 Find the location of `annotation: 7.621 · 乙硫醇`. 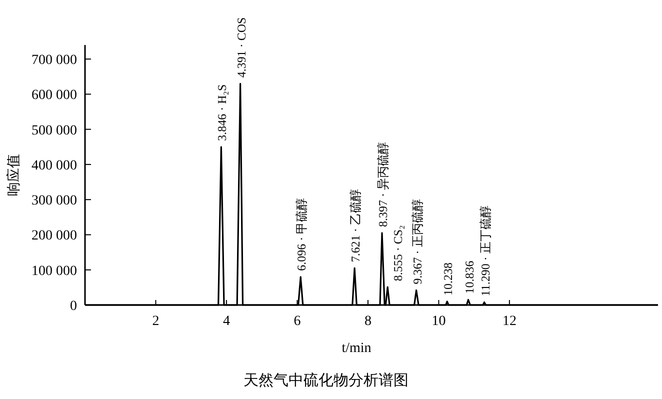

annotation: 7.621 · 乙硫醇 is located at coordinates (355, 225).